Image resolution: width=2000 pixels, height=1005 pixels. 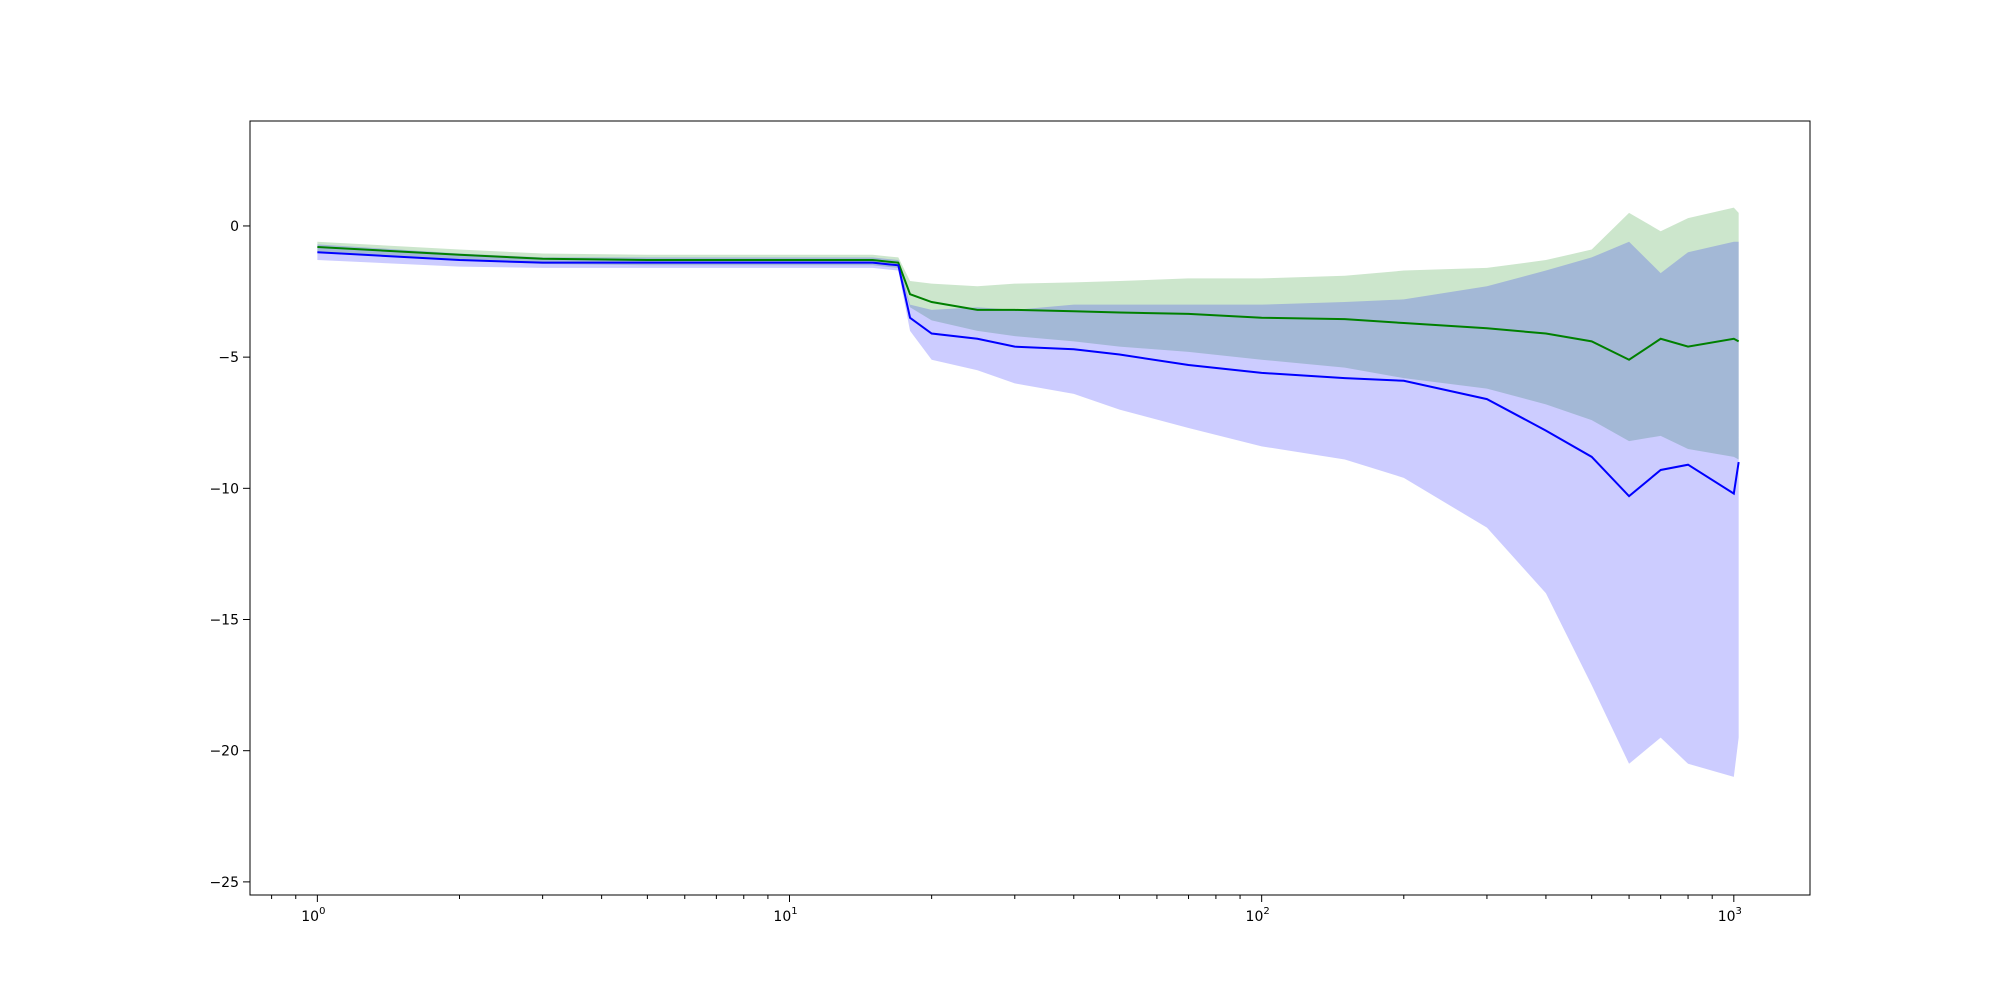 What do you see at coordinates (313, 915) in the screenshot?
I see `x-tick-label: 10⁰` at bounding box center [313, 915].